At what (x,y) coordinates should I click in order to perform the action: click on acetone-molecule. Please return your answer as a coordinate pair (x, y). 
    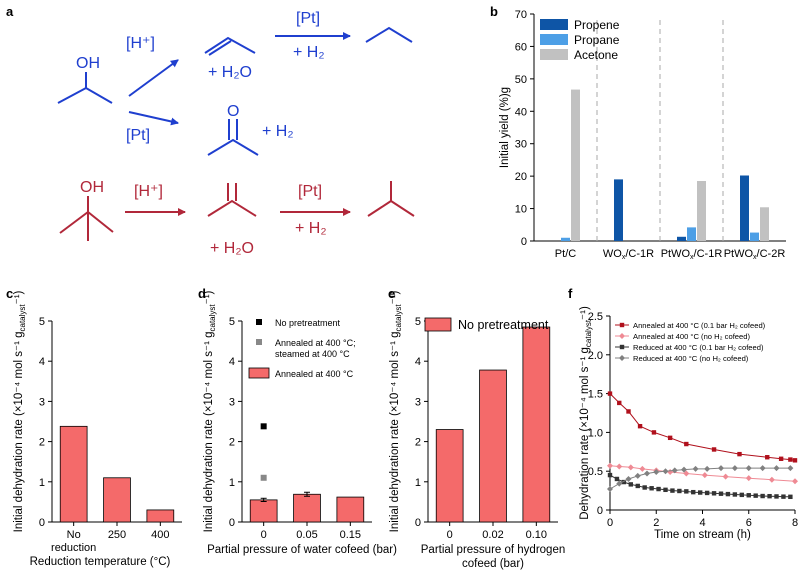
    Looking at the image, I should click on (233, 137).